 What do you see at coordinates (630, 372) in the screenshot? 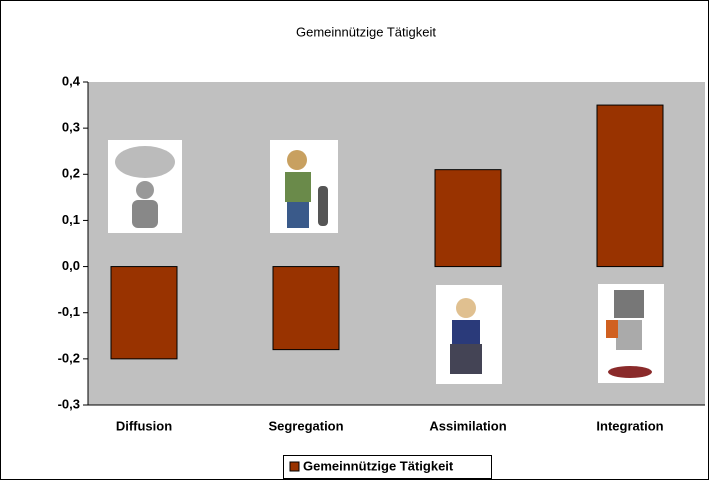
I see `illustration-shoes` at bounding box center [630, 372].